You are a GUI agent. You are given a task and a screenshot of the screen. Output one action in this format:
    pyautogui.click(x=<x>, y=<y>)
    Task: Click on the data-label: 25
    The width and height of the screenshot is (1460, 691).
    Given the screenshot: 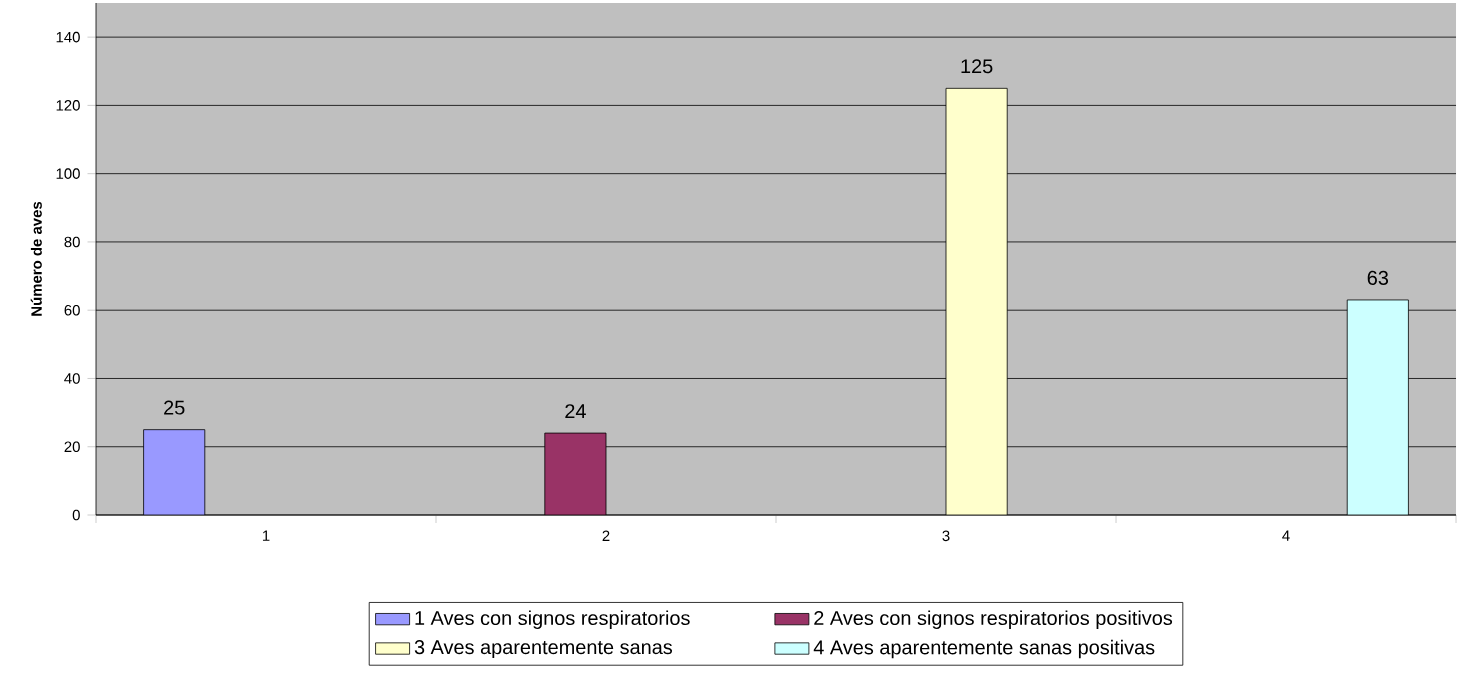 What is the action you would take?
    pyautogui.click(x=174, y=407)
    